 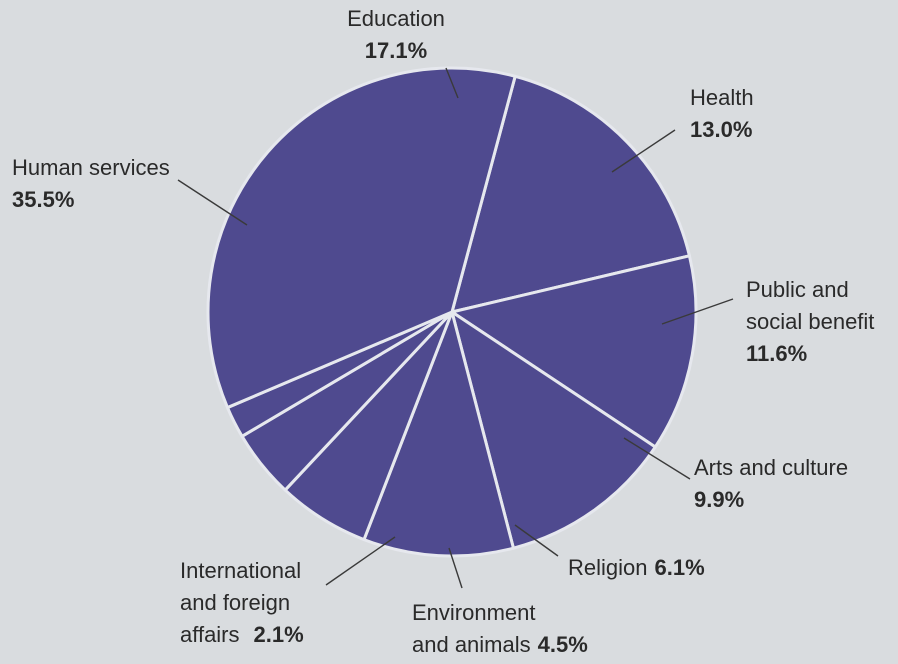 I want to click on slice-percent-health: 13.0%, so click(x=721, y=129).